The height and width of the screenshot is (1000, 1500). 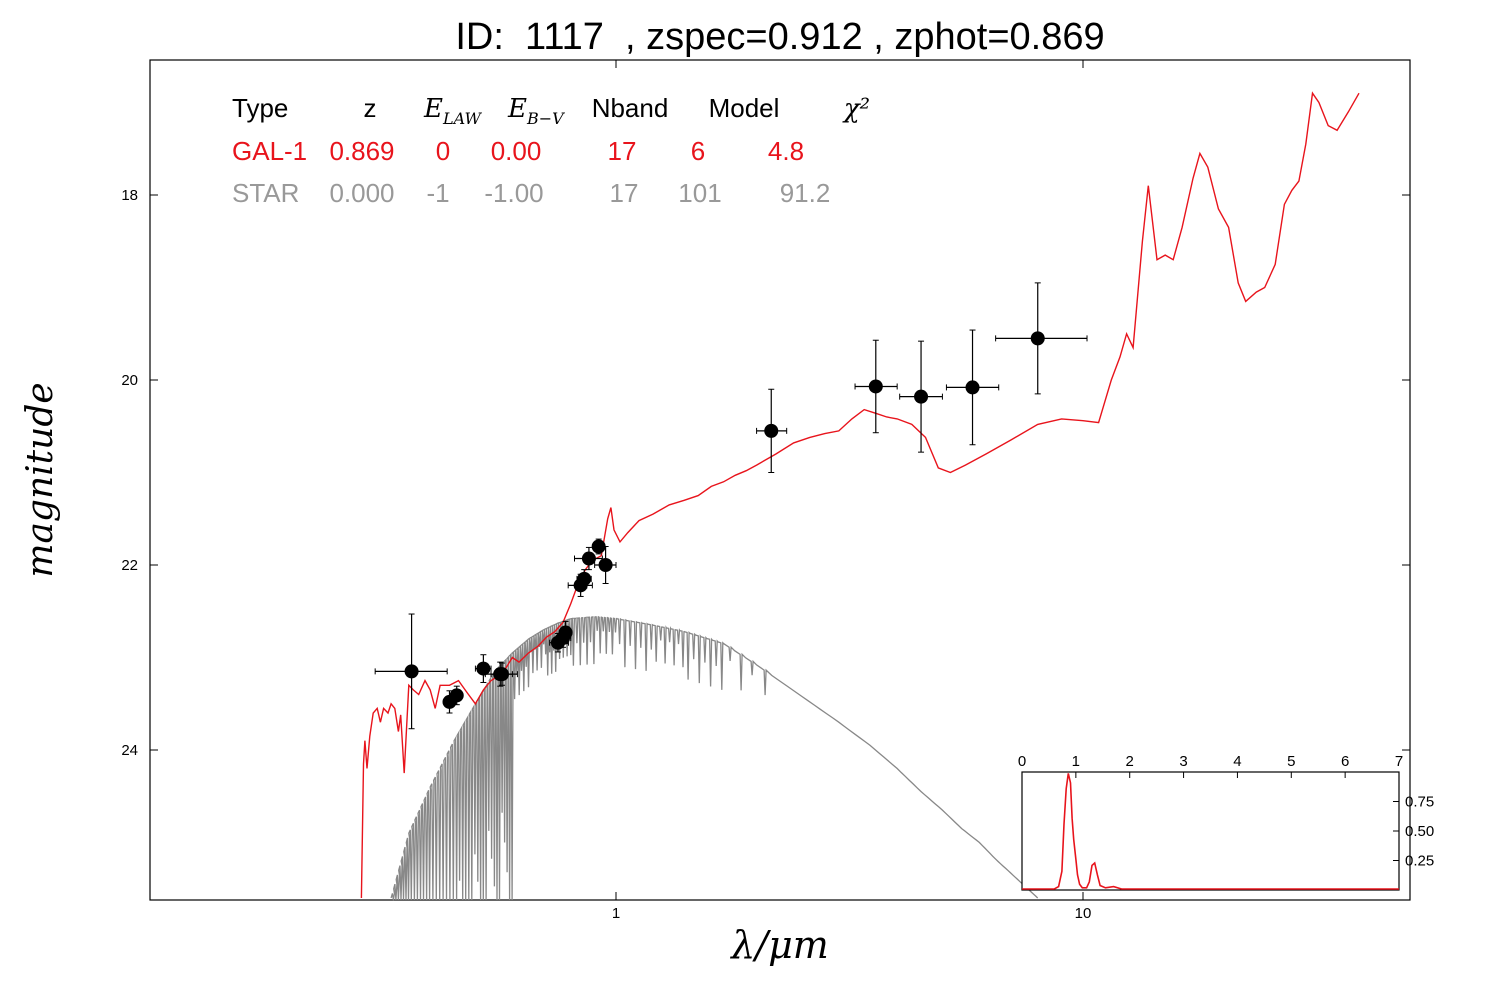 What do you see at coordinates (630, 108) in the screenshot?
I see `table-header-nband: Nband` at bounding box center [630, 108].